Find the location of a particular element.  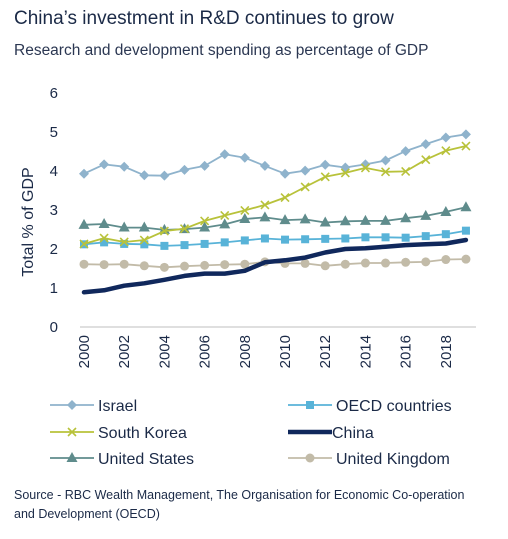

x-tick-label: 2010 is located at coordinates (285, 351).